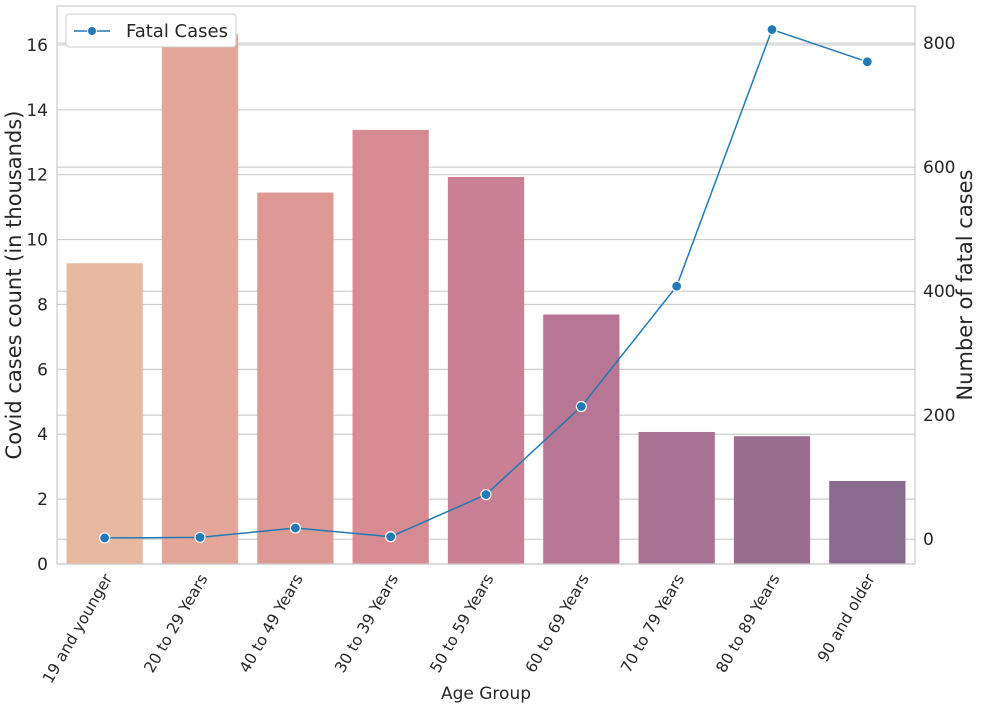  Describe the element at coordinates (42, 435) in the screenshot. I see `left-y-tick-label: 4` at that location.